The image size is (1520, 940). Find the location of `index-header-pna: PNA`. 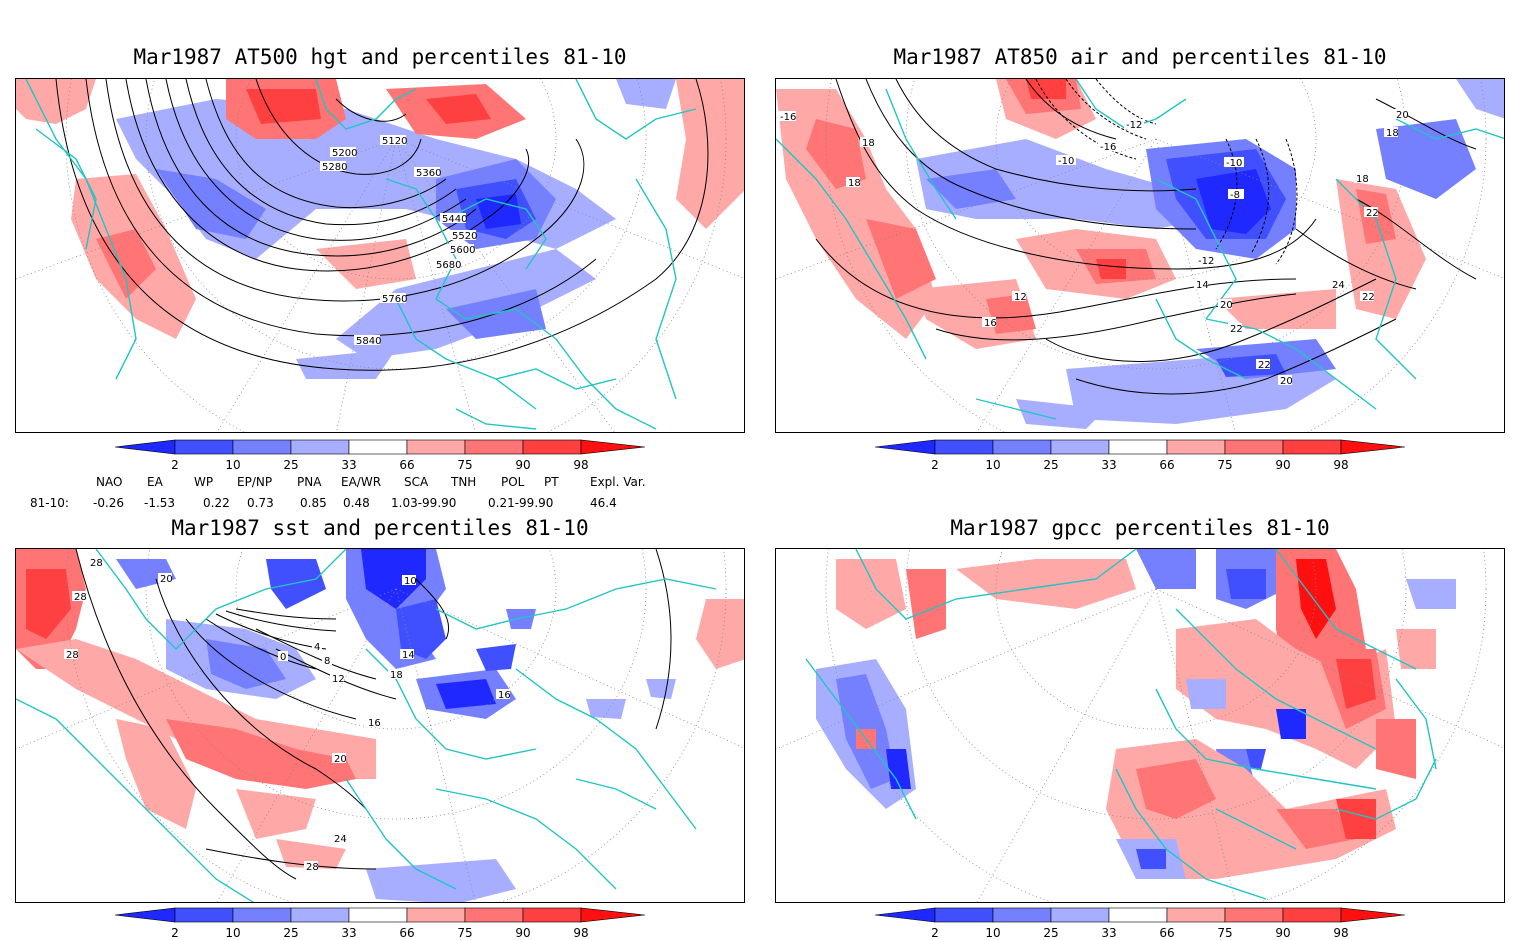

index-header-pna: PNA is located at coordinates (309, 482).